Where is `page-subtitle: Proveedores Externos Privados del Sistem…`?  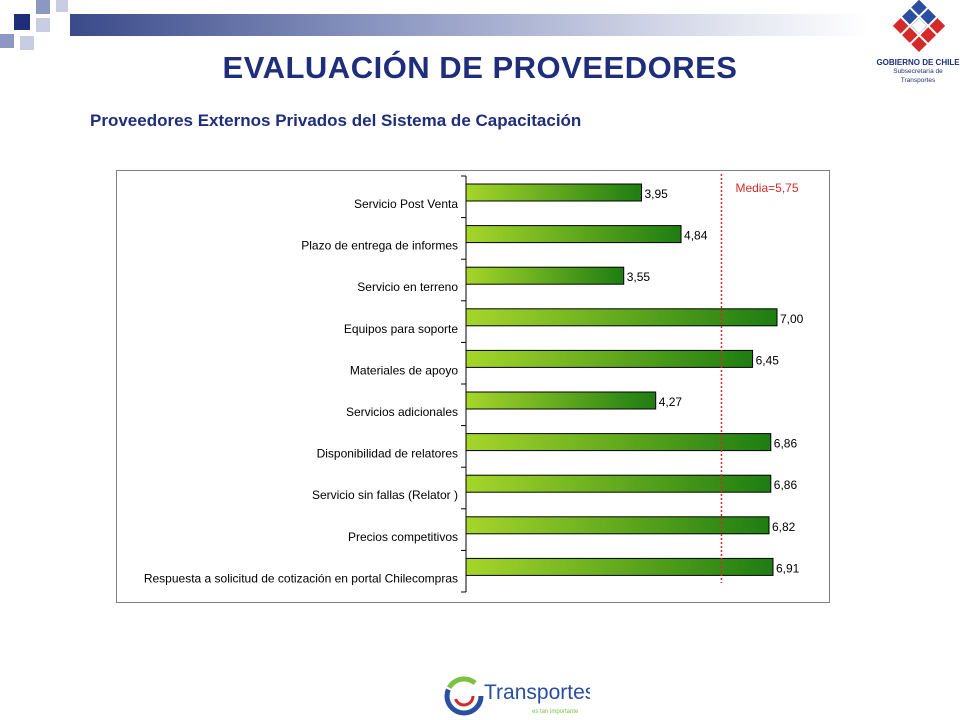
page-subtitle: Proveedores Externos Privados del Sistem… is located at coordinates (336, 120).